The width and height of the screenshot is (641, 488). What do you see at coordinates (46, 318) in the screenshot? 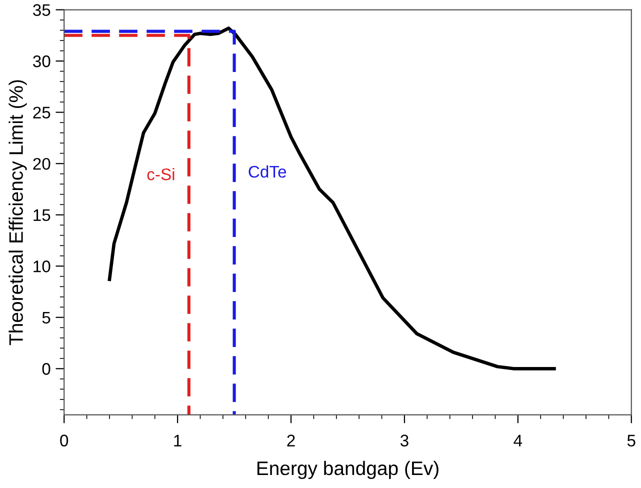
I see `y-tick-label: 5` at bounding box center [46, 318].